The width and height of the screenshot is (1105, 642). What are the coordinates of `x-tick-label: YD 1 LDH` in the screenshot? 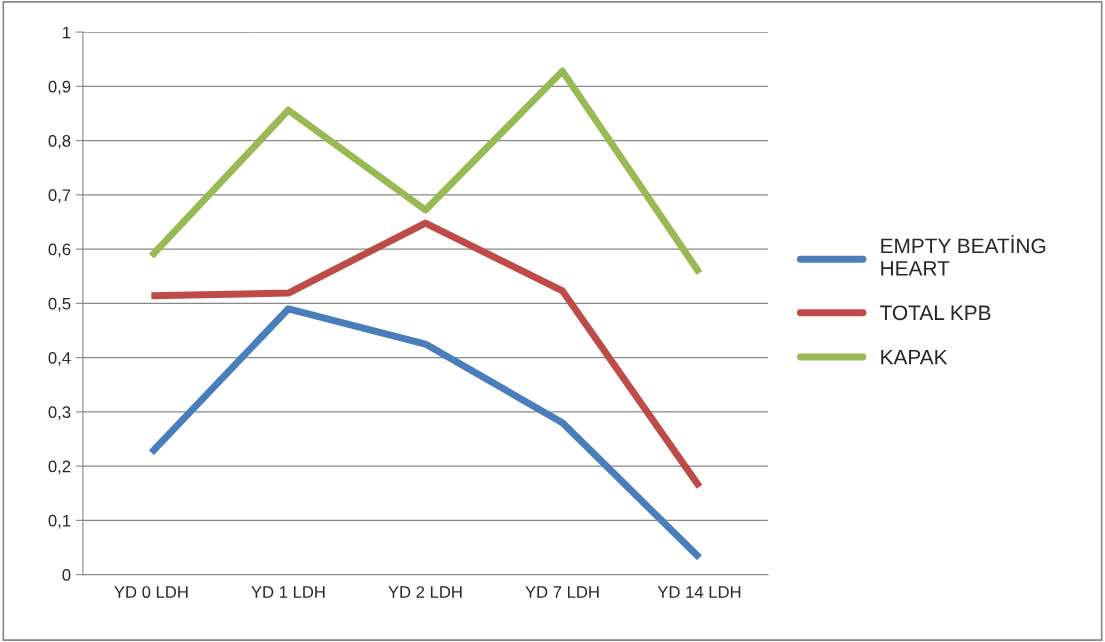 It's located at (288, 592).